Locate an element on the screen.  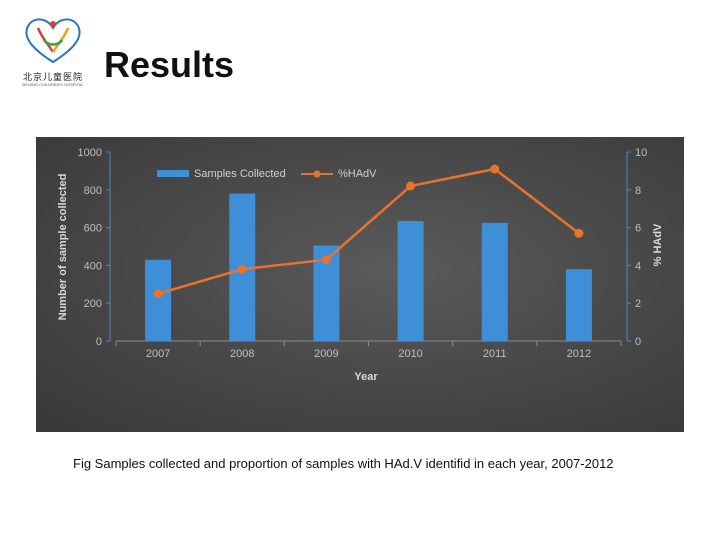
logo-subtext: BEIJING CHILDREN'S HOSPITAL is located at coordinates (53, 84).